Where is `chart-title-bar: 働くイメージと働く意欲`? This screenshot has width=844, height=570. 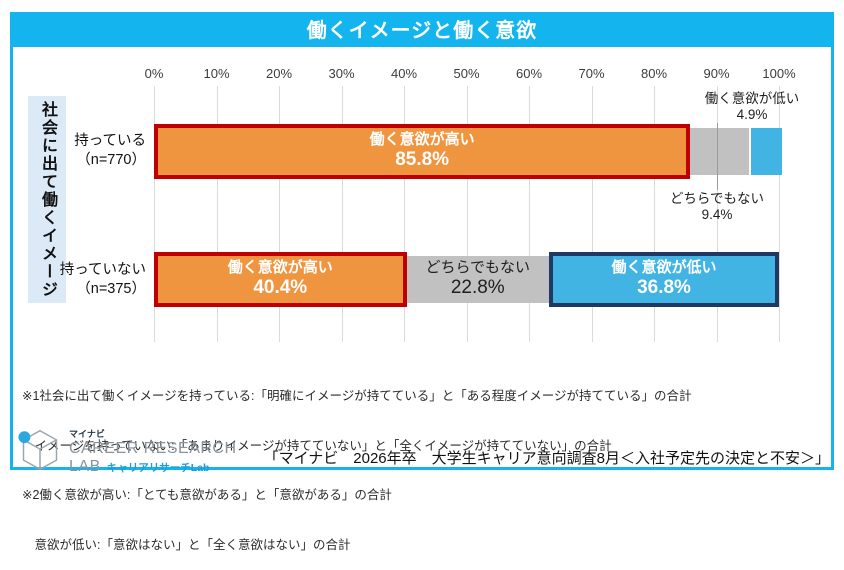
chart-title-bar: 働くイメージと働く意欲 is located at coordinates (422, 28).